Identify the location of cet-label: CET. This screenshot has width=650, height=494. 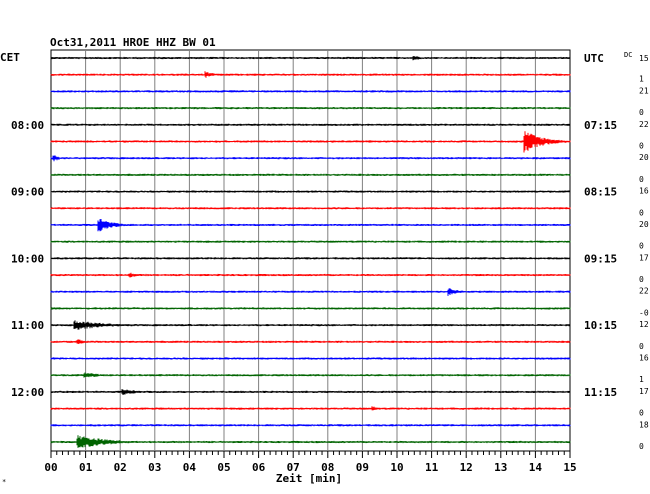
(10, 57).